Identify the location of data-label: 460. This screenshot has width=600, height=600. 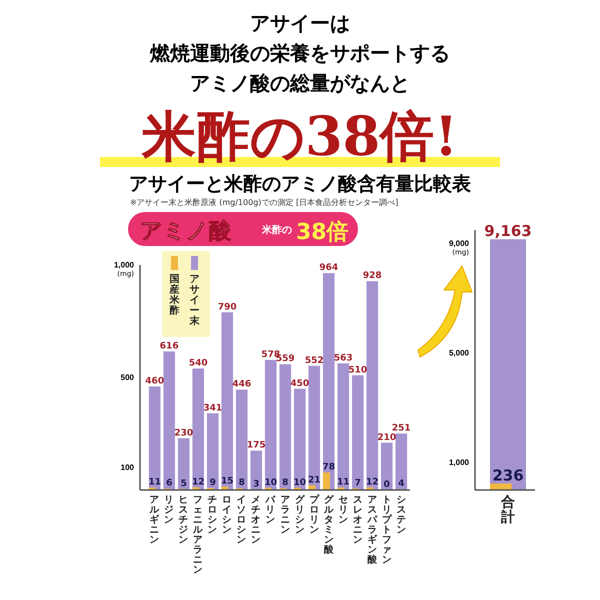
(154, 381).